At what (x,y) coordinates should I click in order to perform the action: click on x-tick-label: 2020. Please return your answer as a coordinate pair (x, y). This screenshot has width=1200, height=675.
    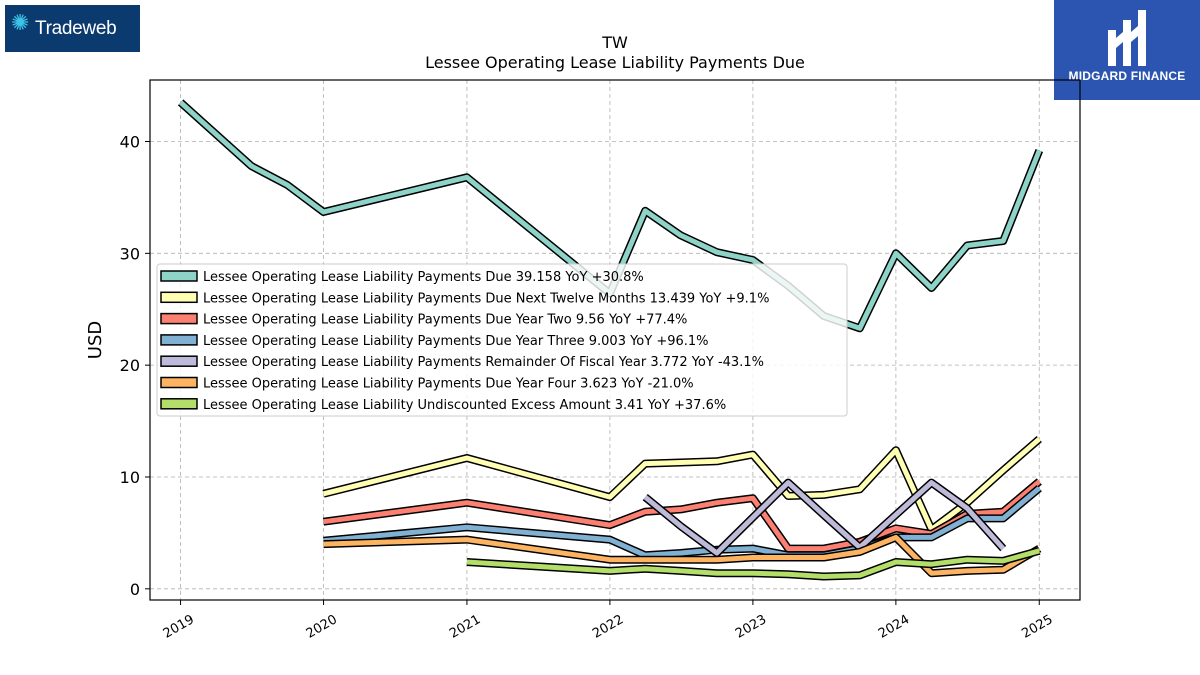
    Looking at the image, I should click on (322, 627).